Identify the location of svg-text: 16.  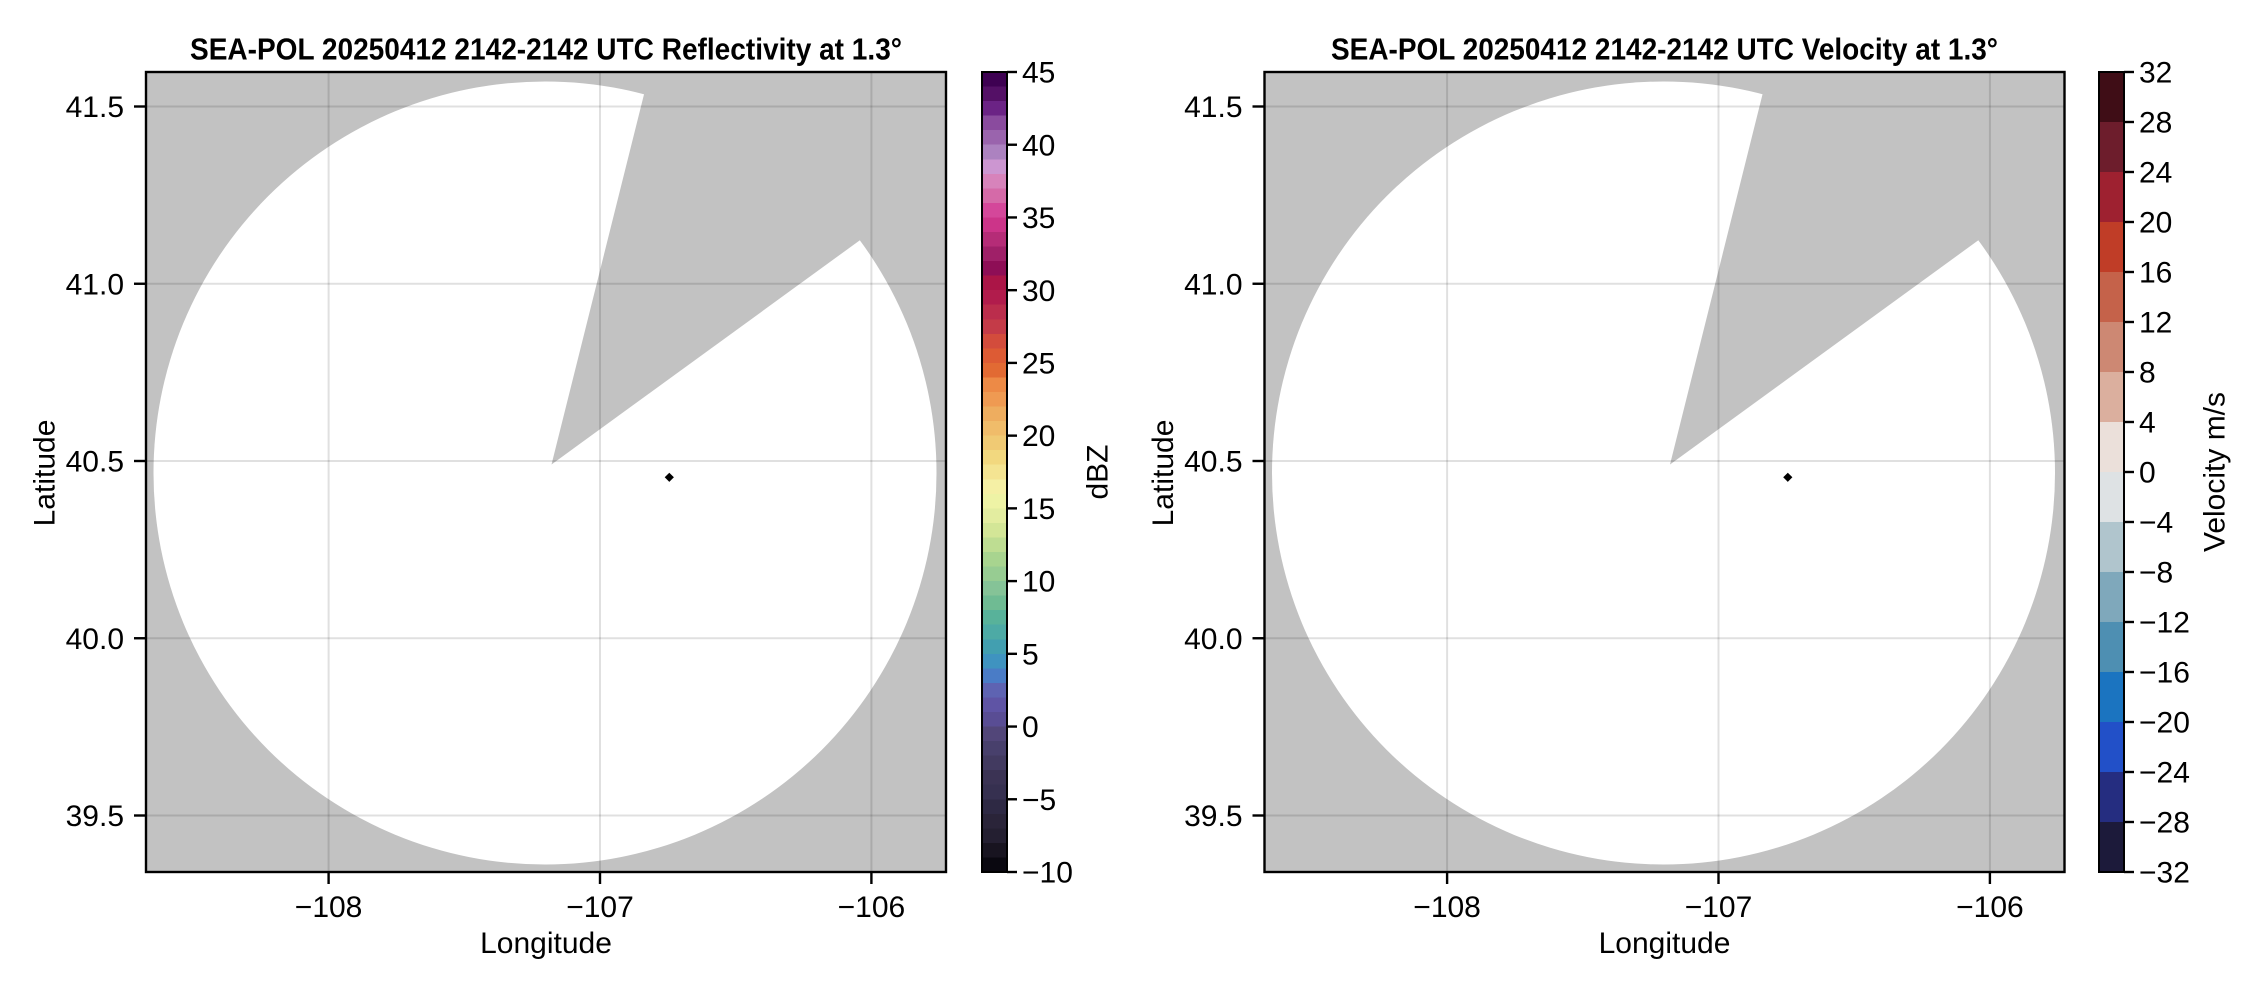
(2155, 273).